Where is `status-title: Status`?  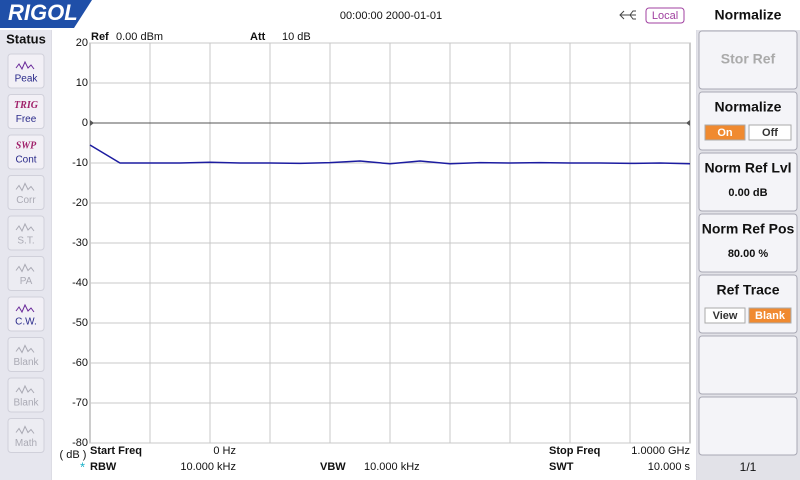 status-title: Status is located at coordinates (26, 38).